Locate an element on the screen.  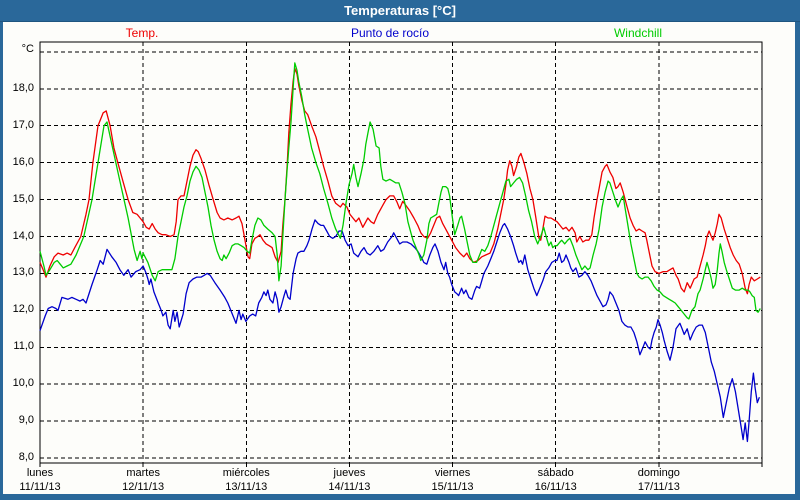
title-bar: Temperaturas [°C] is located at coordinates (400, 11).